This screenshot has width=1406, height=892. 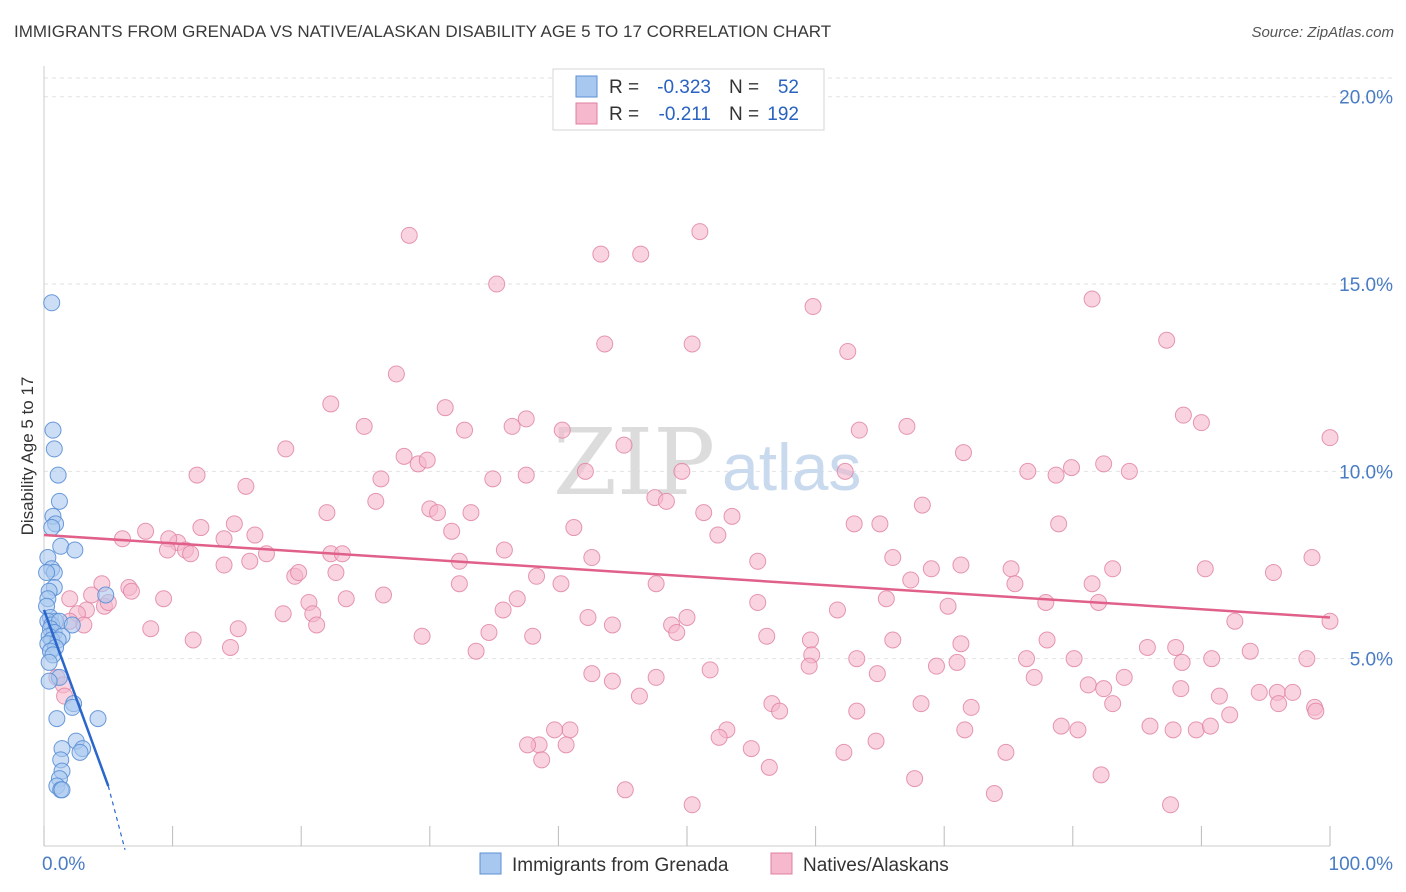 What do you see at coordinates (27, 456) in the screenshot?
I see `y-axis-title: Disability Age 5 to 17` at bounding box center [27, 456].